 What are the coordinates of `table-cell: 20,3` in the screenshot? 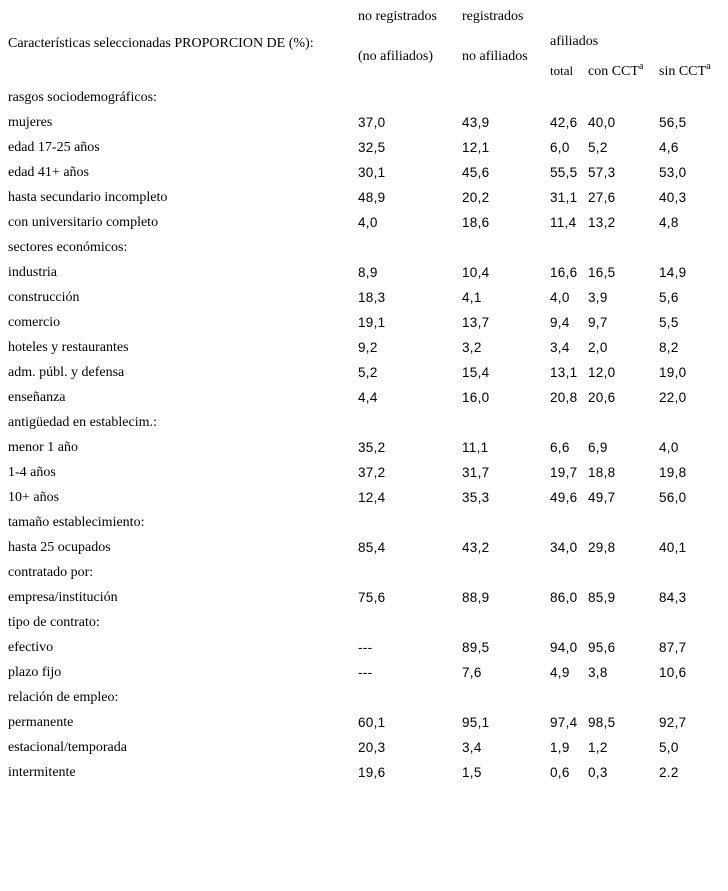 It's located at (372, 747).